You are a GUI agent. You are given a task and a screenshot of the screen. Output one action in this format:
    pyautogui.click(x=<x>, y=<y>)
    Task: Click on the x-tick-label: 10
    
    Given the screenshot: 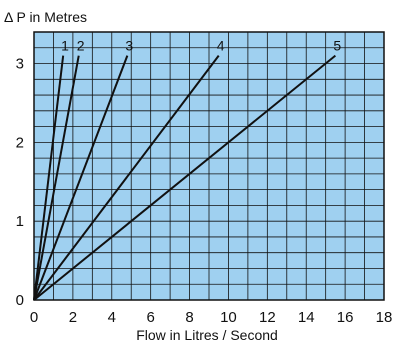 What is the action you would take?
    pyautogui.click(x=228, y=317)
    